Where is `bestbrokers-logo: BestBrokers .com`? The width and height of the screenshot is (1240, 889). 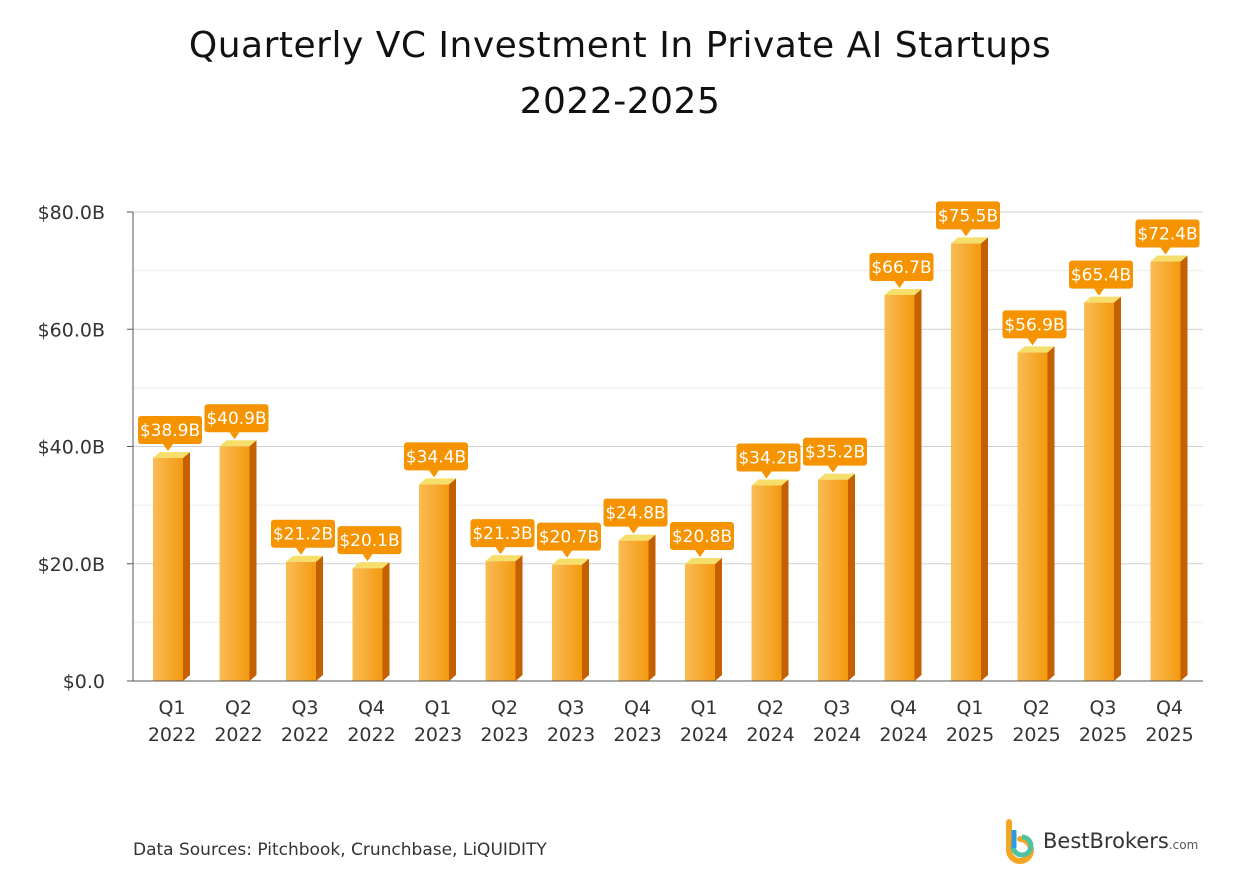
bestbrokers-logo: BestBrokers .com is located at coordinates (1100, 841).